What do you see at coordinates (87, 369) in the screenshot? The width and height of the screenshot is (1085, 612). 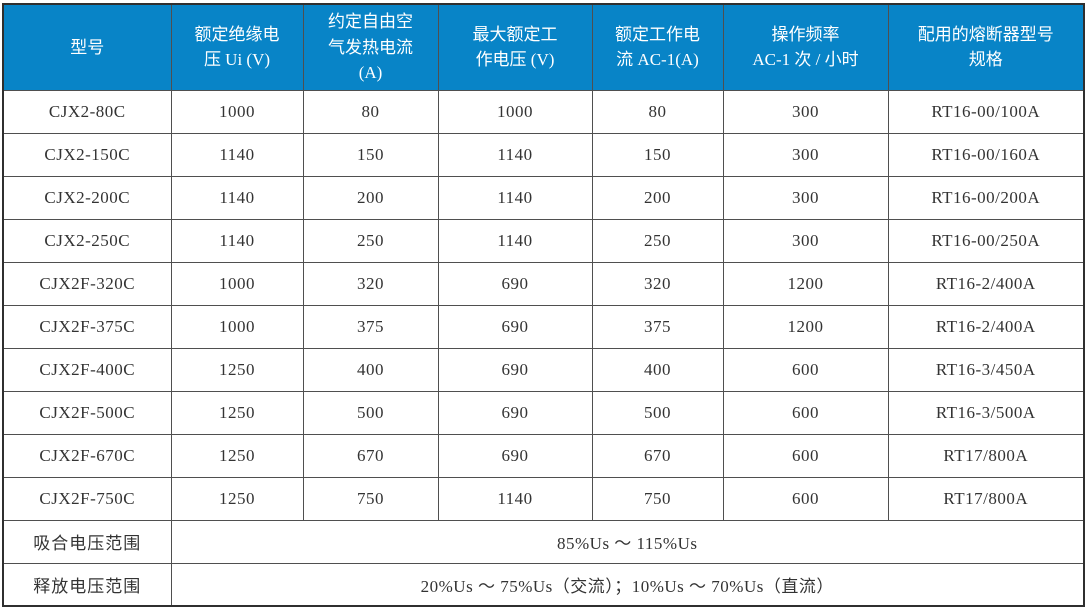 I see `model-cell: CJX2F-400C` at bounding box center [87, 369].